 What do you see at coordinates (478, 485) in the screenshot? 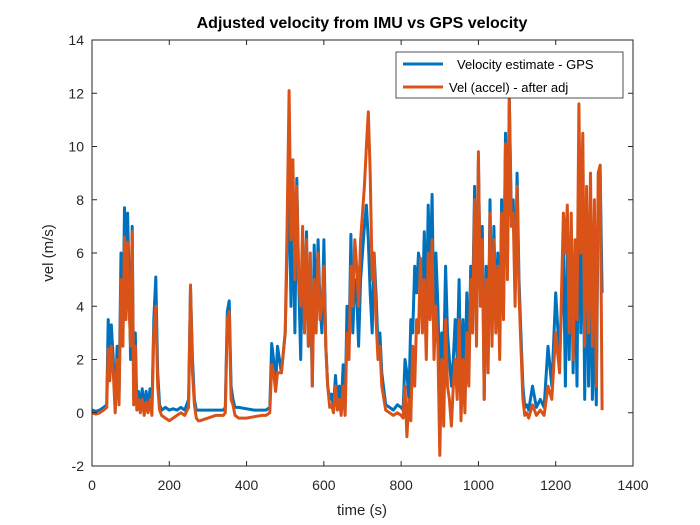
I see `x-tick-label: 1000` at bounding box center [478, 485].